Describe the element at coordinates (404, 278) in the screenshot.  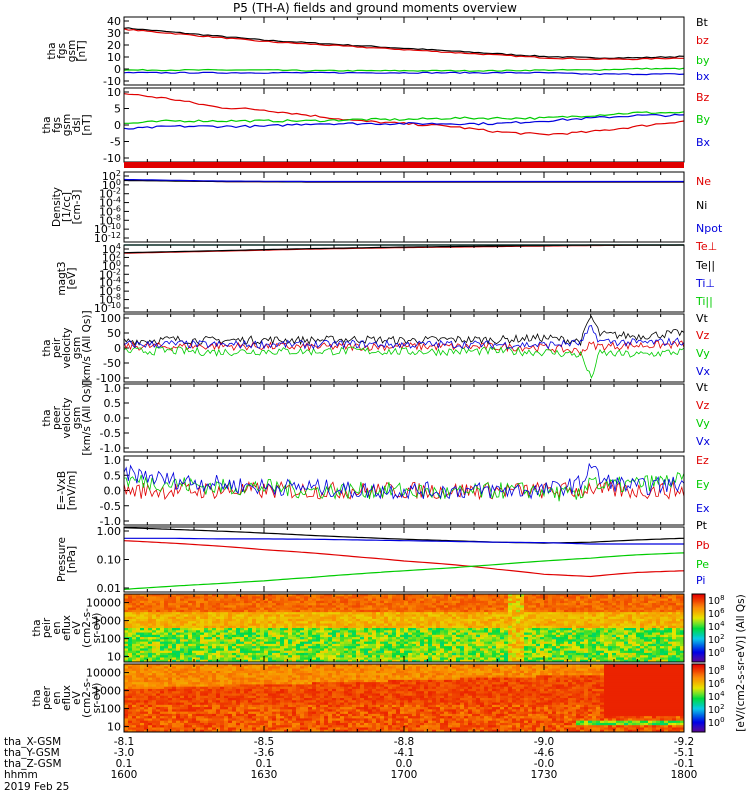
I see `panel-frame` at that location.